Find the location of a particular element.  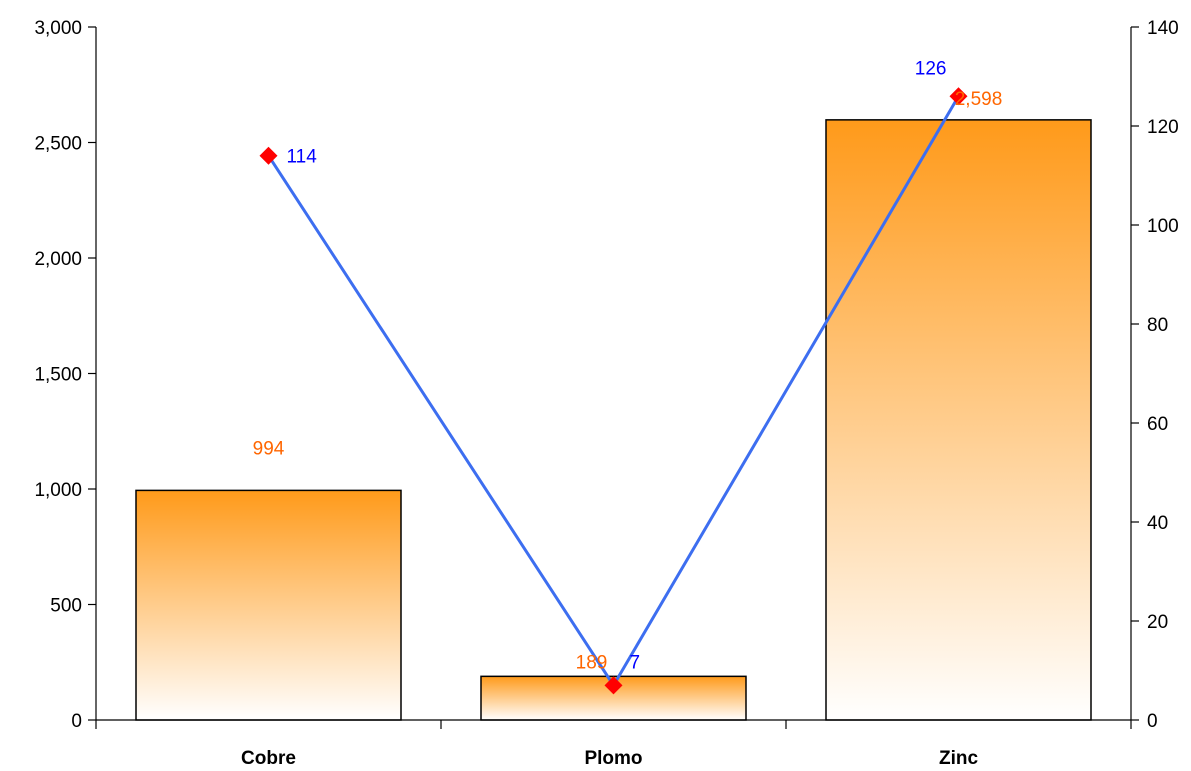

left-tick-label: 0 is located at coordinates (76, 721).